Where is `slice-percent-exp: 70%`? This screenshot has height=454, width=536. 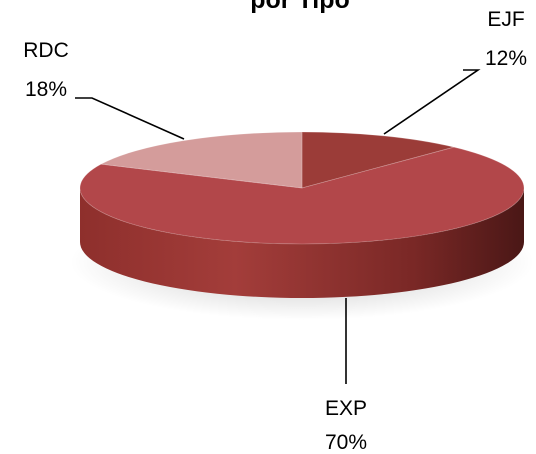
slice-percent-exp: 70% is located at coordinates (346, 442).